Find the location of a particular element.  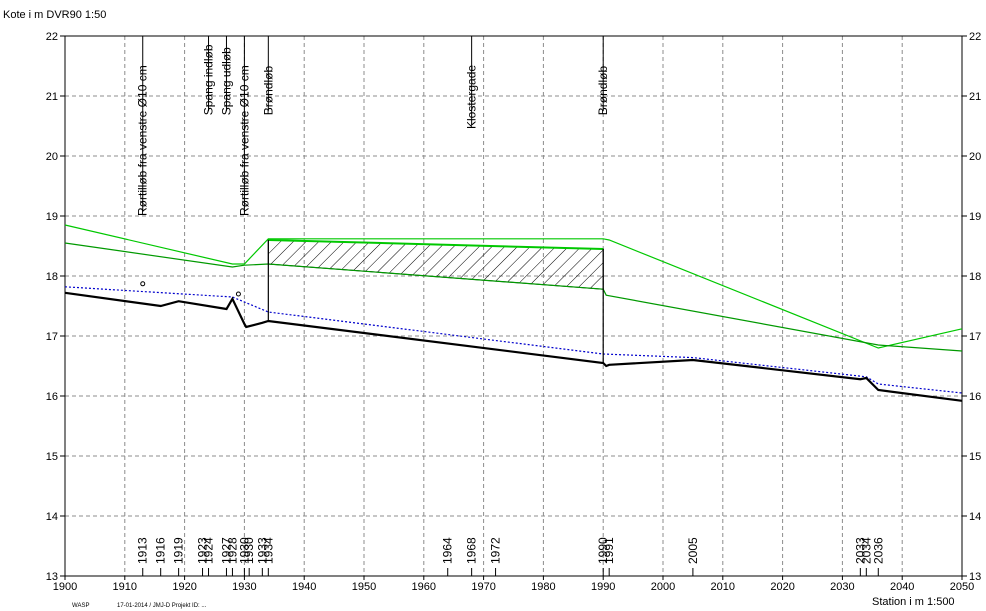

y-tick-label-left: 13 is located at coordinates (52, 577).